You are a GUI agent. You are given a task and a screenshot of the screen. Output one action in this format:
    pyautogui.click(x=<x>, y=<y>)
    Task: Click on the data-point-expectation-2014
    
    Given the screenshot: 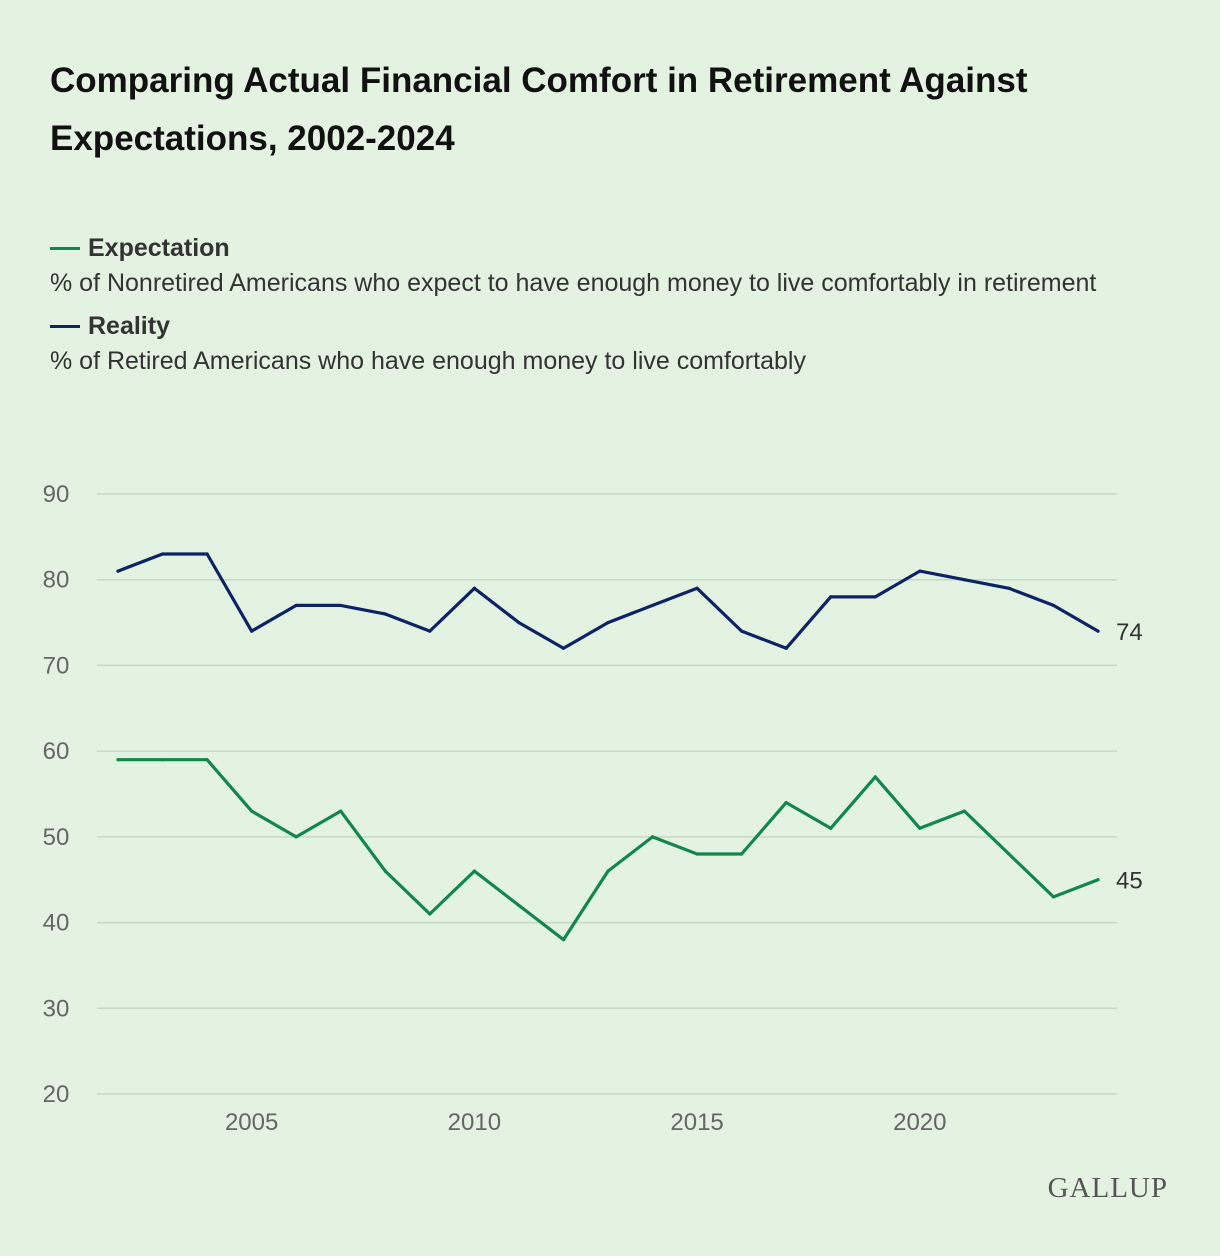 What is the action you would take?
    pyautogui.click(x=652, y=837)
    